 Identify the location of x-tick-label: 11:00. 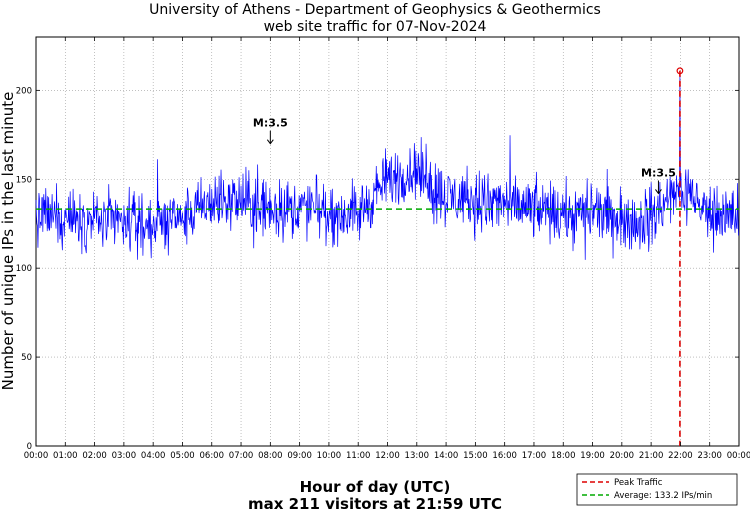
(358, 456).